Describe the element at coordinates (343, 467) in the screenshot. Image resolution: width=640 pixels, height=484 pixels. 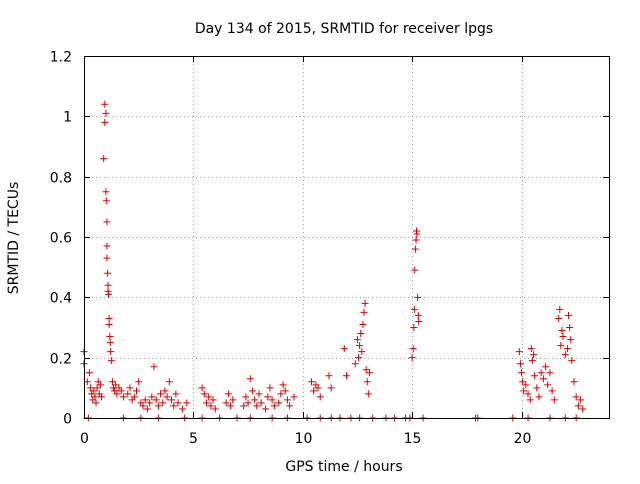
I see `x-axis-label: GPS time / hours` at that location.